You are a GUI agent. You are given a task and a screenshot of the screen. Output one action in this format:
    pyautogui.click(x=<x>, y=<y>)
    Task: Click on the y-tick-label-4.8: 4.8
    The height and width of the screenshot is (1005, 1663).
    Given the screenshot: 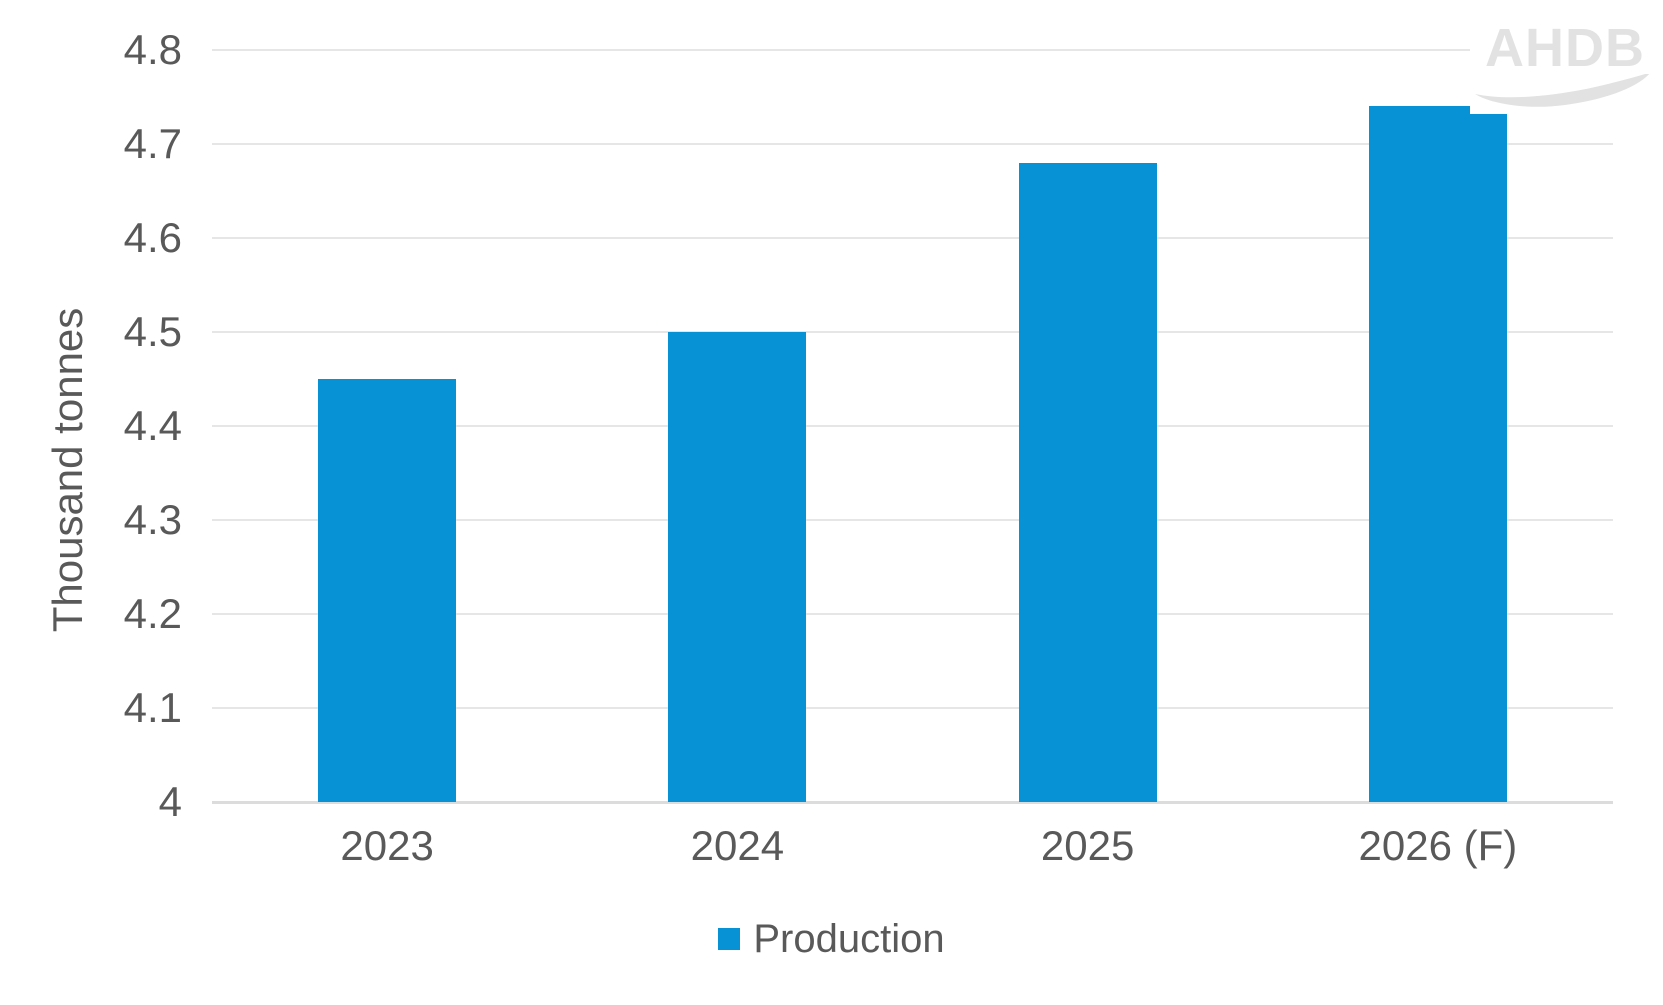 What is the action you would take?
    pyautogui.click(x=152, y=49)
    